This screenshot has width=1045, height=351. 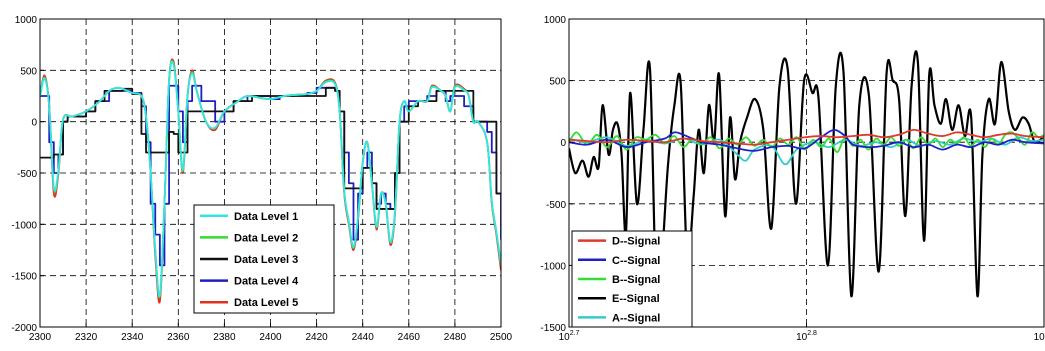 I want to click on legend-label: Data Level 4, so click(x=266, y=282).